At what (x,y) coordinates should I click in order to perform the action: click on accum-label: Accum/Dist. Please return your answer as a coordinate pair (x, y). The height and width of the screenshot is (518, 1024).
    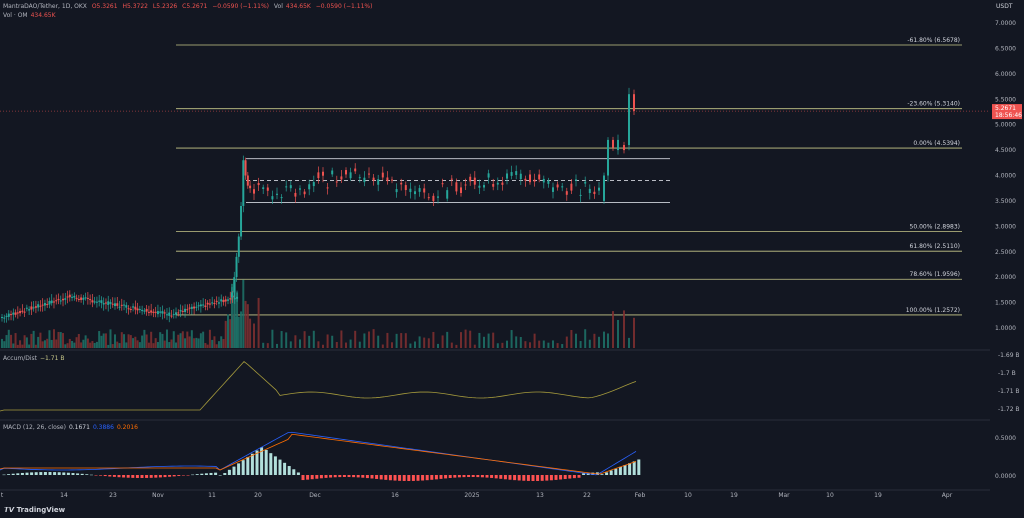
    Looking at the image, I should click on (20, 358).